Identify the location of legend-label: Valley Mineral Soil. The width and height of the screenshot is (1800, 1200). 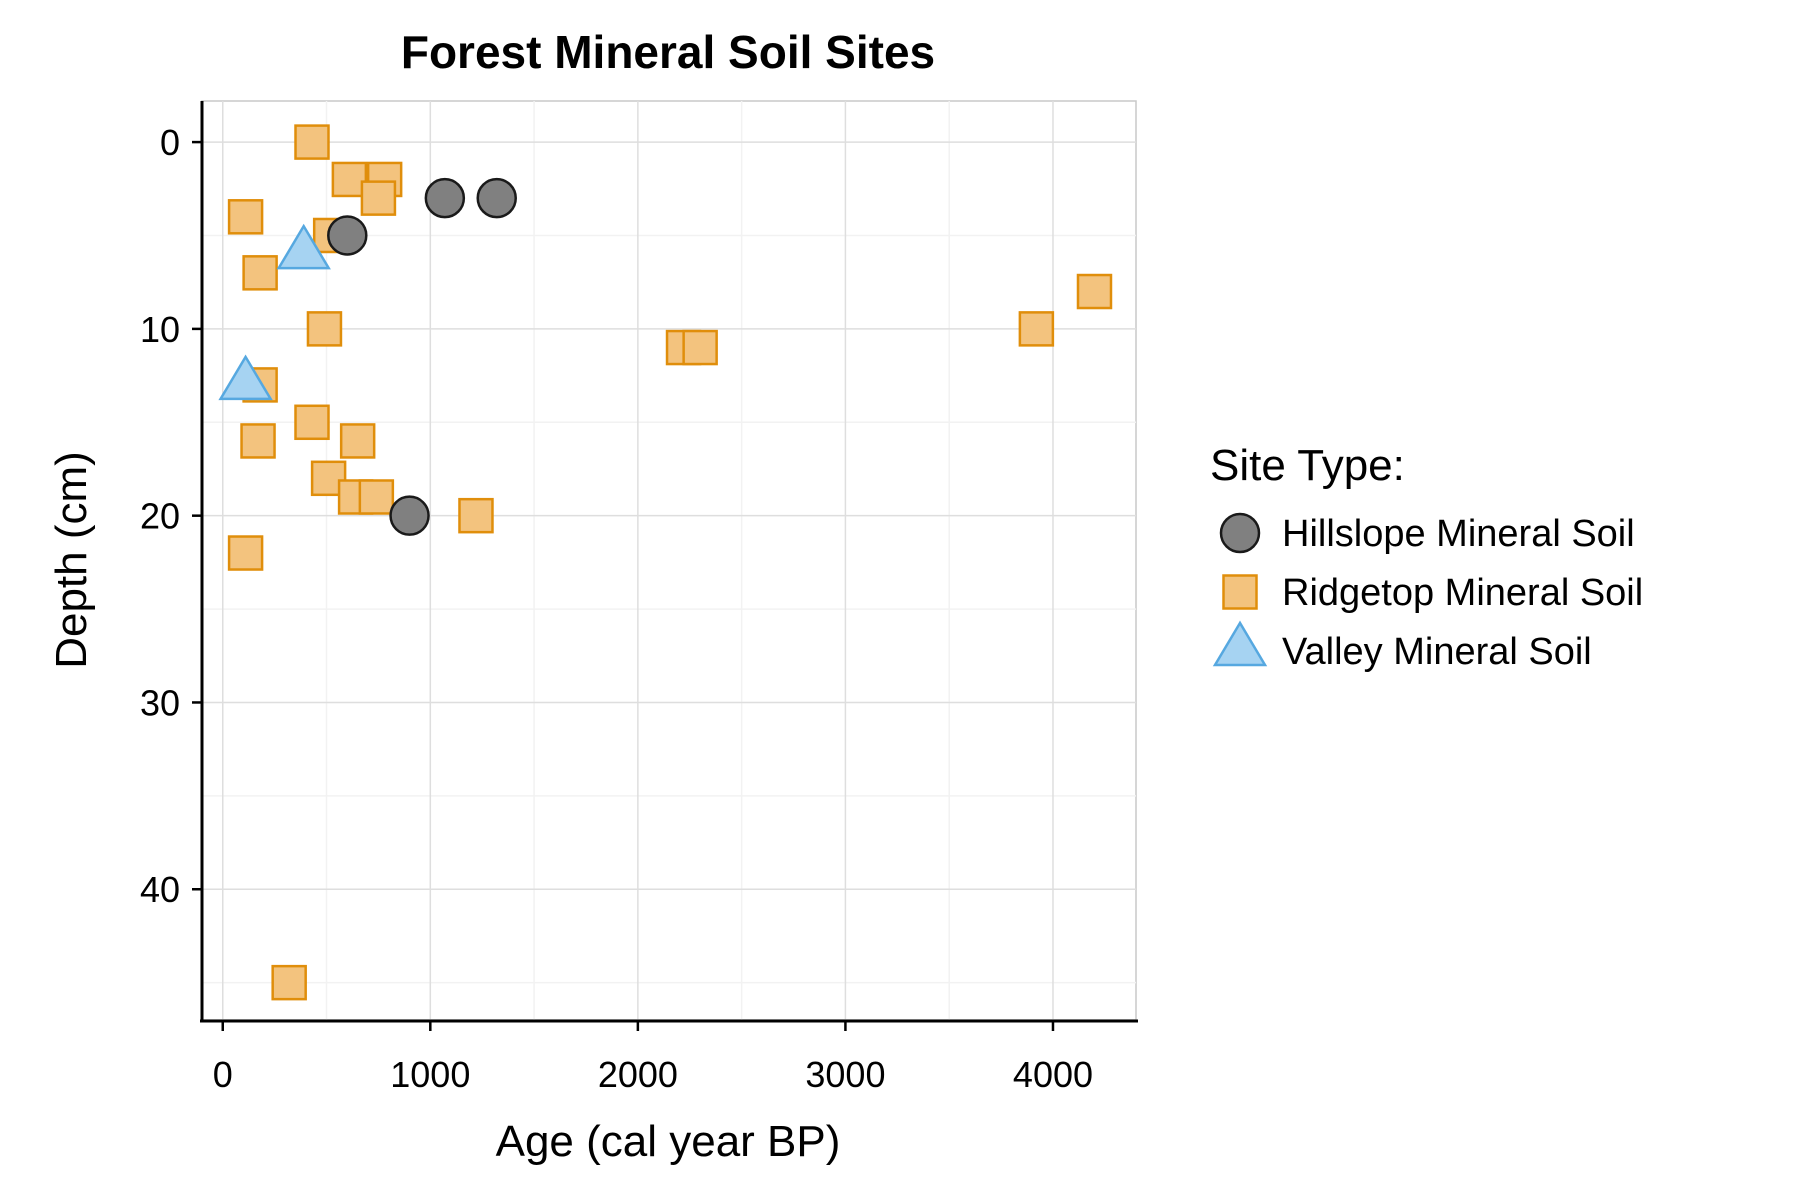
(1437, 652).